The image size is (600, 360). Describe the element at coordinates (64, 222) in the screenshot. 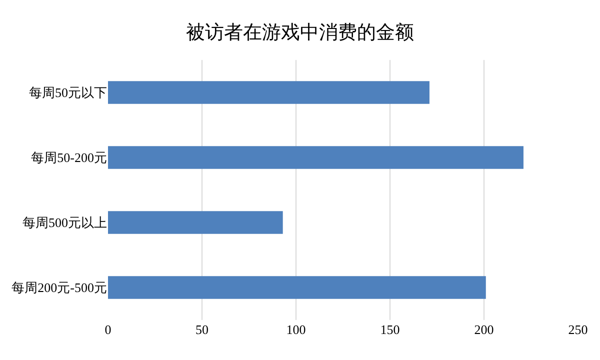

I see `y-tick-label: 每周500元以上` at that location.